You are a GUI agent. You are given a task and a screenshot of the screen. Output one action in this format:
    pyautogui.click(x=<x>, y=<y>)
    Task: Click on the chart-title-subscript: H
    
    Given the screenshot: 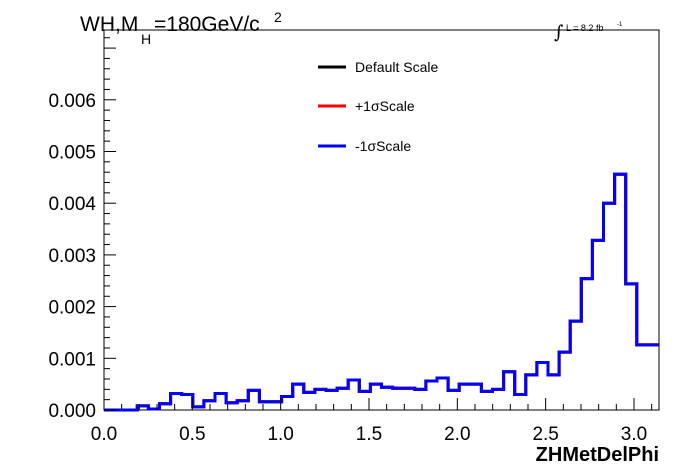 What is the action you would take?
    pyautogui.click(x=146, y=39)
    